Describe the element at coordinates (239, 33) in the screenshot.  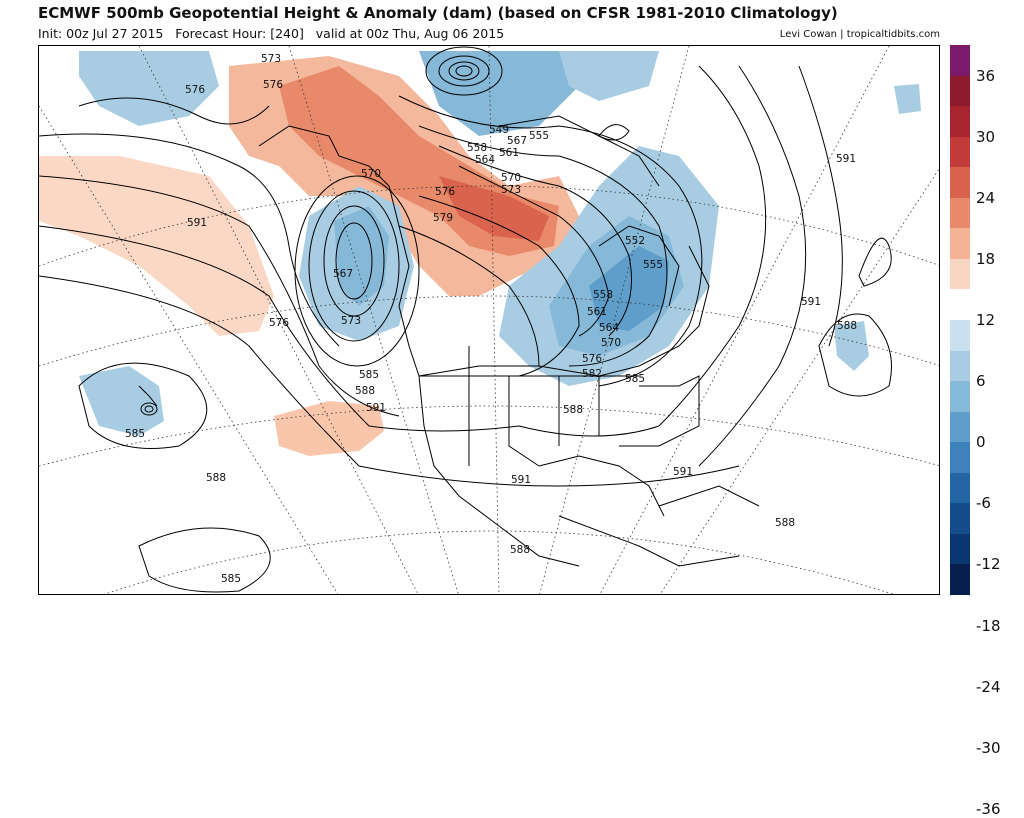
I see `forecast-hour: Forecast Hour: [240]` at that location.